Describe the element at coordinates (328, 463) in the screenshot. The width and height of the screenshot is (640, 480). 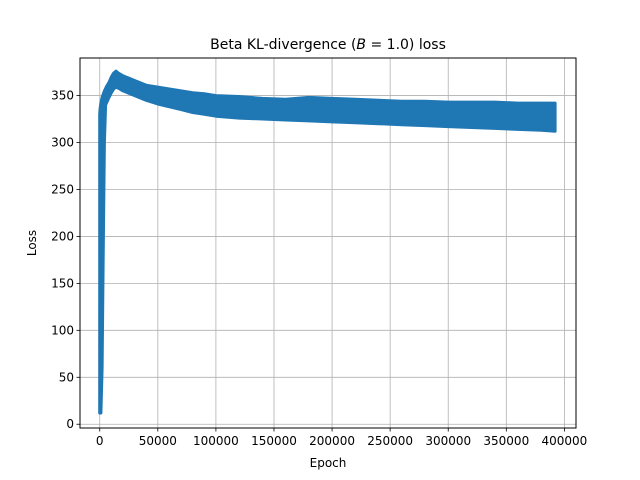
I see `x-axis-label: Epoch` at that location.